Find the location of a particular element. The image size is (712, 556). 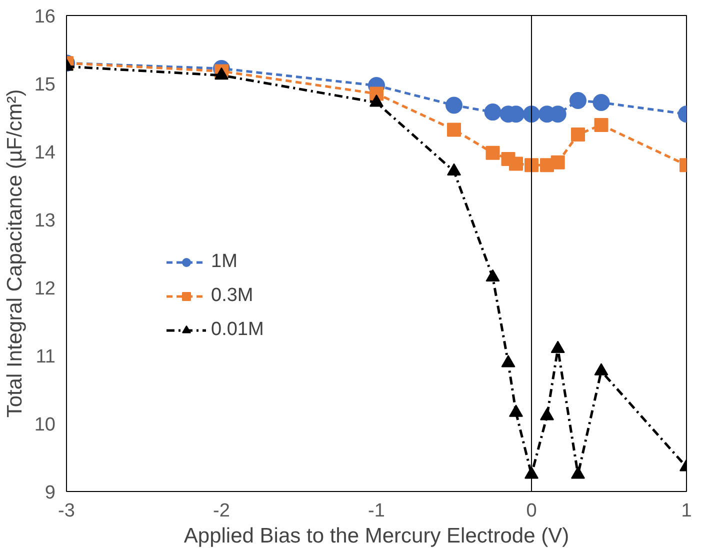

y-tick-label: 9 is located at coordinates (50, 493).